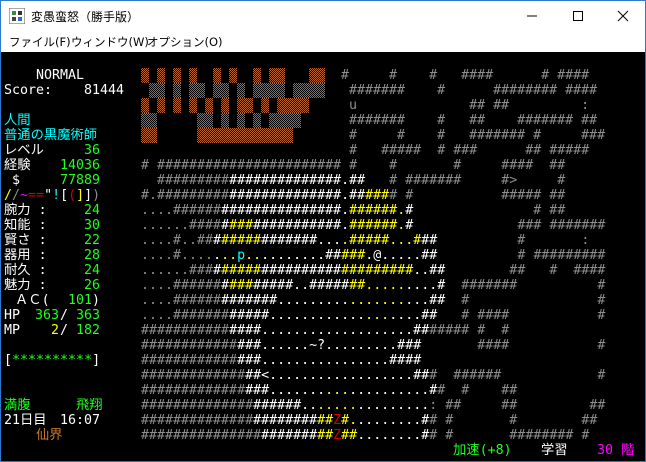  I want to click on minimize-icon, so click(532, 16).